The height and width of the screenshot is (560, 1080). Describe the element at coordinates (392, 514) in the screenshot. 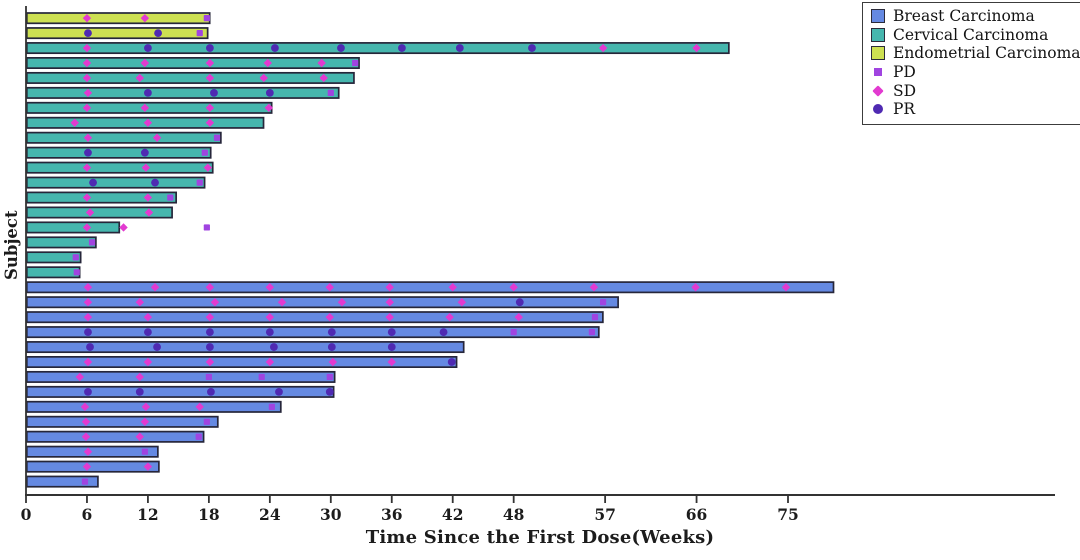

I see `x-tick-label: 36` at that location.